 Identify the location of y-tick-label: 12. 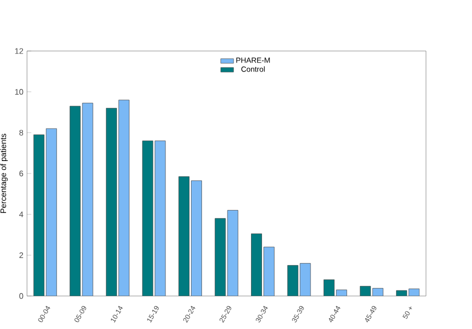
(19, 51).